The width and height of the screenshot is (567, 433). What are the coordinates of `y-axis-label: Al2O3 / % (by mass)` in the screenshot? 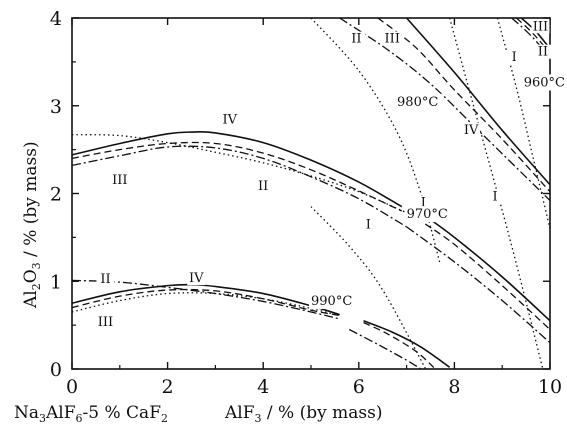 It's located at (32, 225).